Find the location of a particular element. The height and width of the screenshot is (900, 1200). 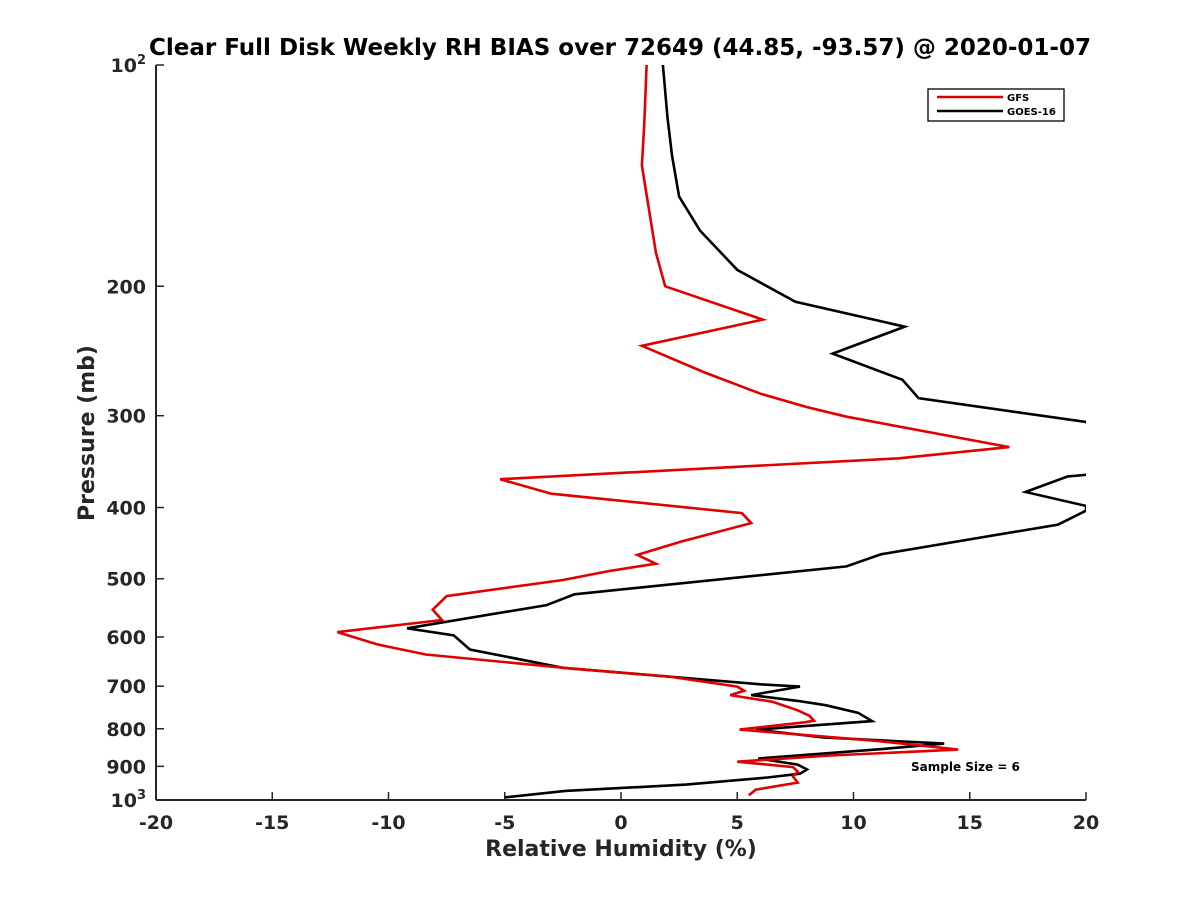

x-tick-label: -15 is located at coordinates (272, 823).